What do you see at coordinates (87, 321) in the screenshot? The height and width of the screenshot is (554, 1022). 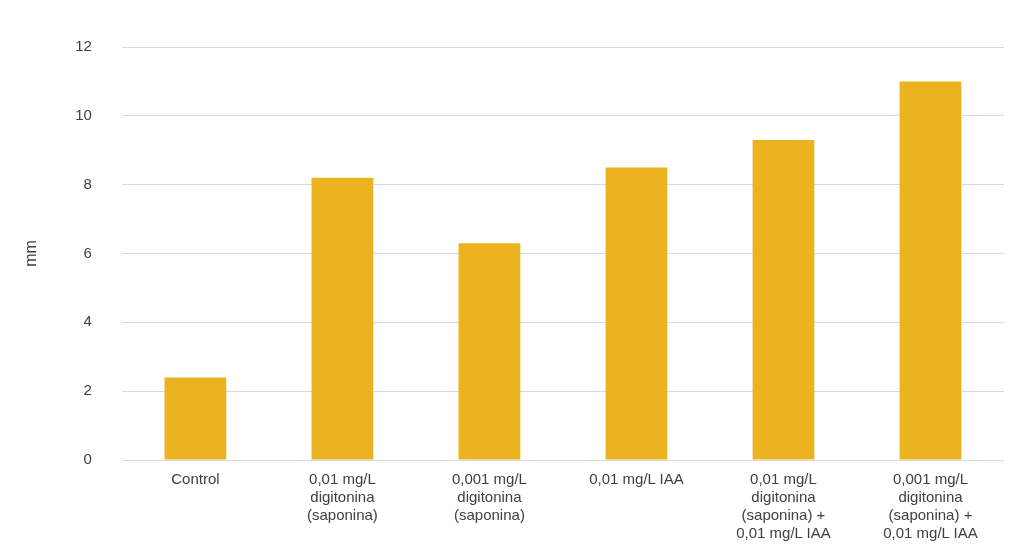 I see `y-tick-label: 4` at bounding box center [87, 321].